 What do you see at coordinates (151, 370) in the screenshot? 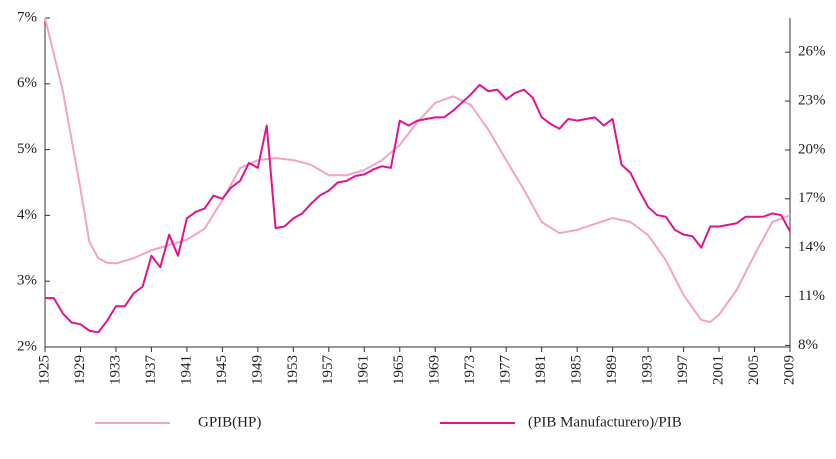
I see `x-tick-label: 1937` at bounding box center [151, 370].